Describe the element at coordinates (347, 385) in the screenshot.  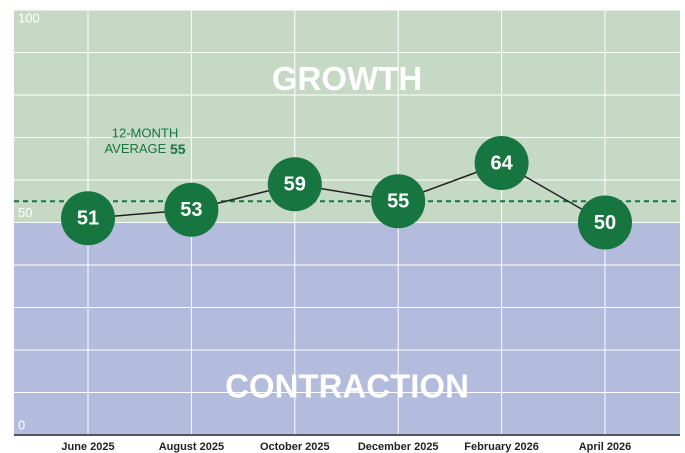
I see `region-label: CONTRACTION` at that location.